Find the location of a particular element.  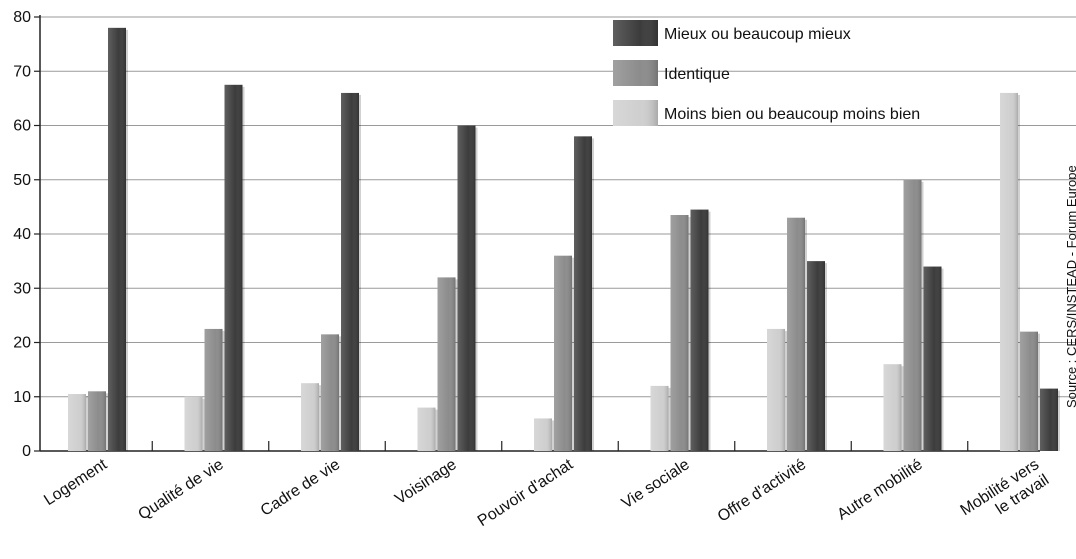

source-note: Source : CERS/INSTEAD - Forum Europe is located at coordinates (1070, 286).